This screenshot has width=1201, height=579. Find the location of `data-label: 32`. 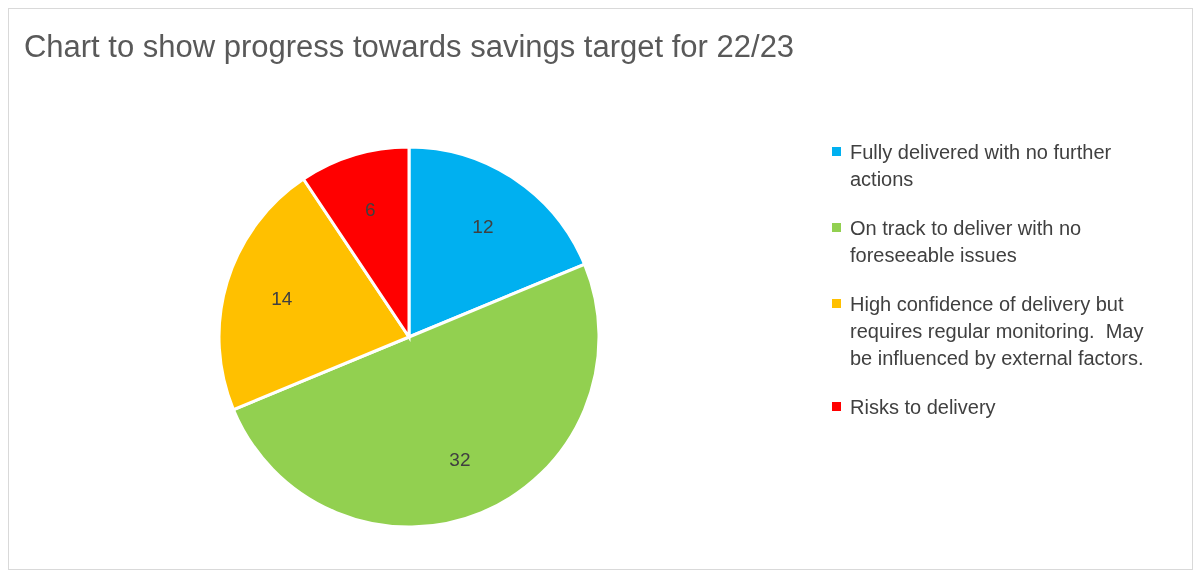

data-label: 32 is located at coordinates (460, 460).